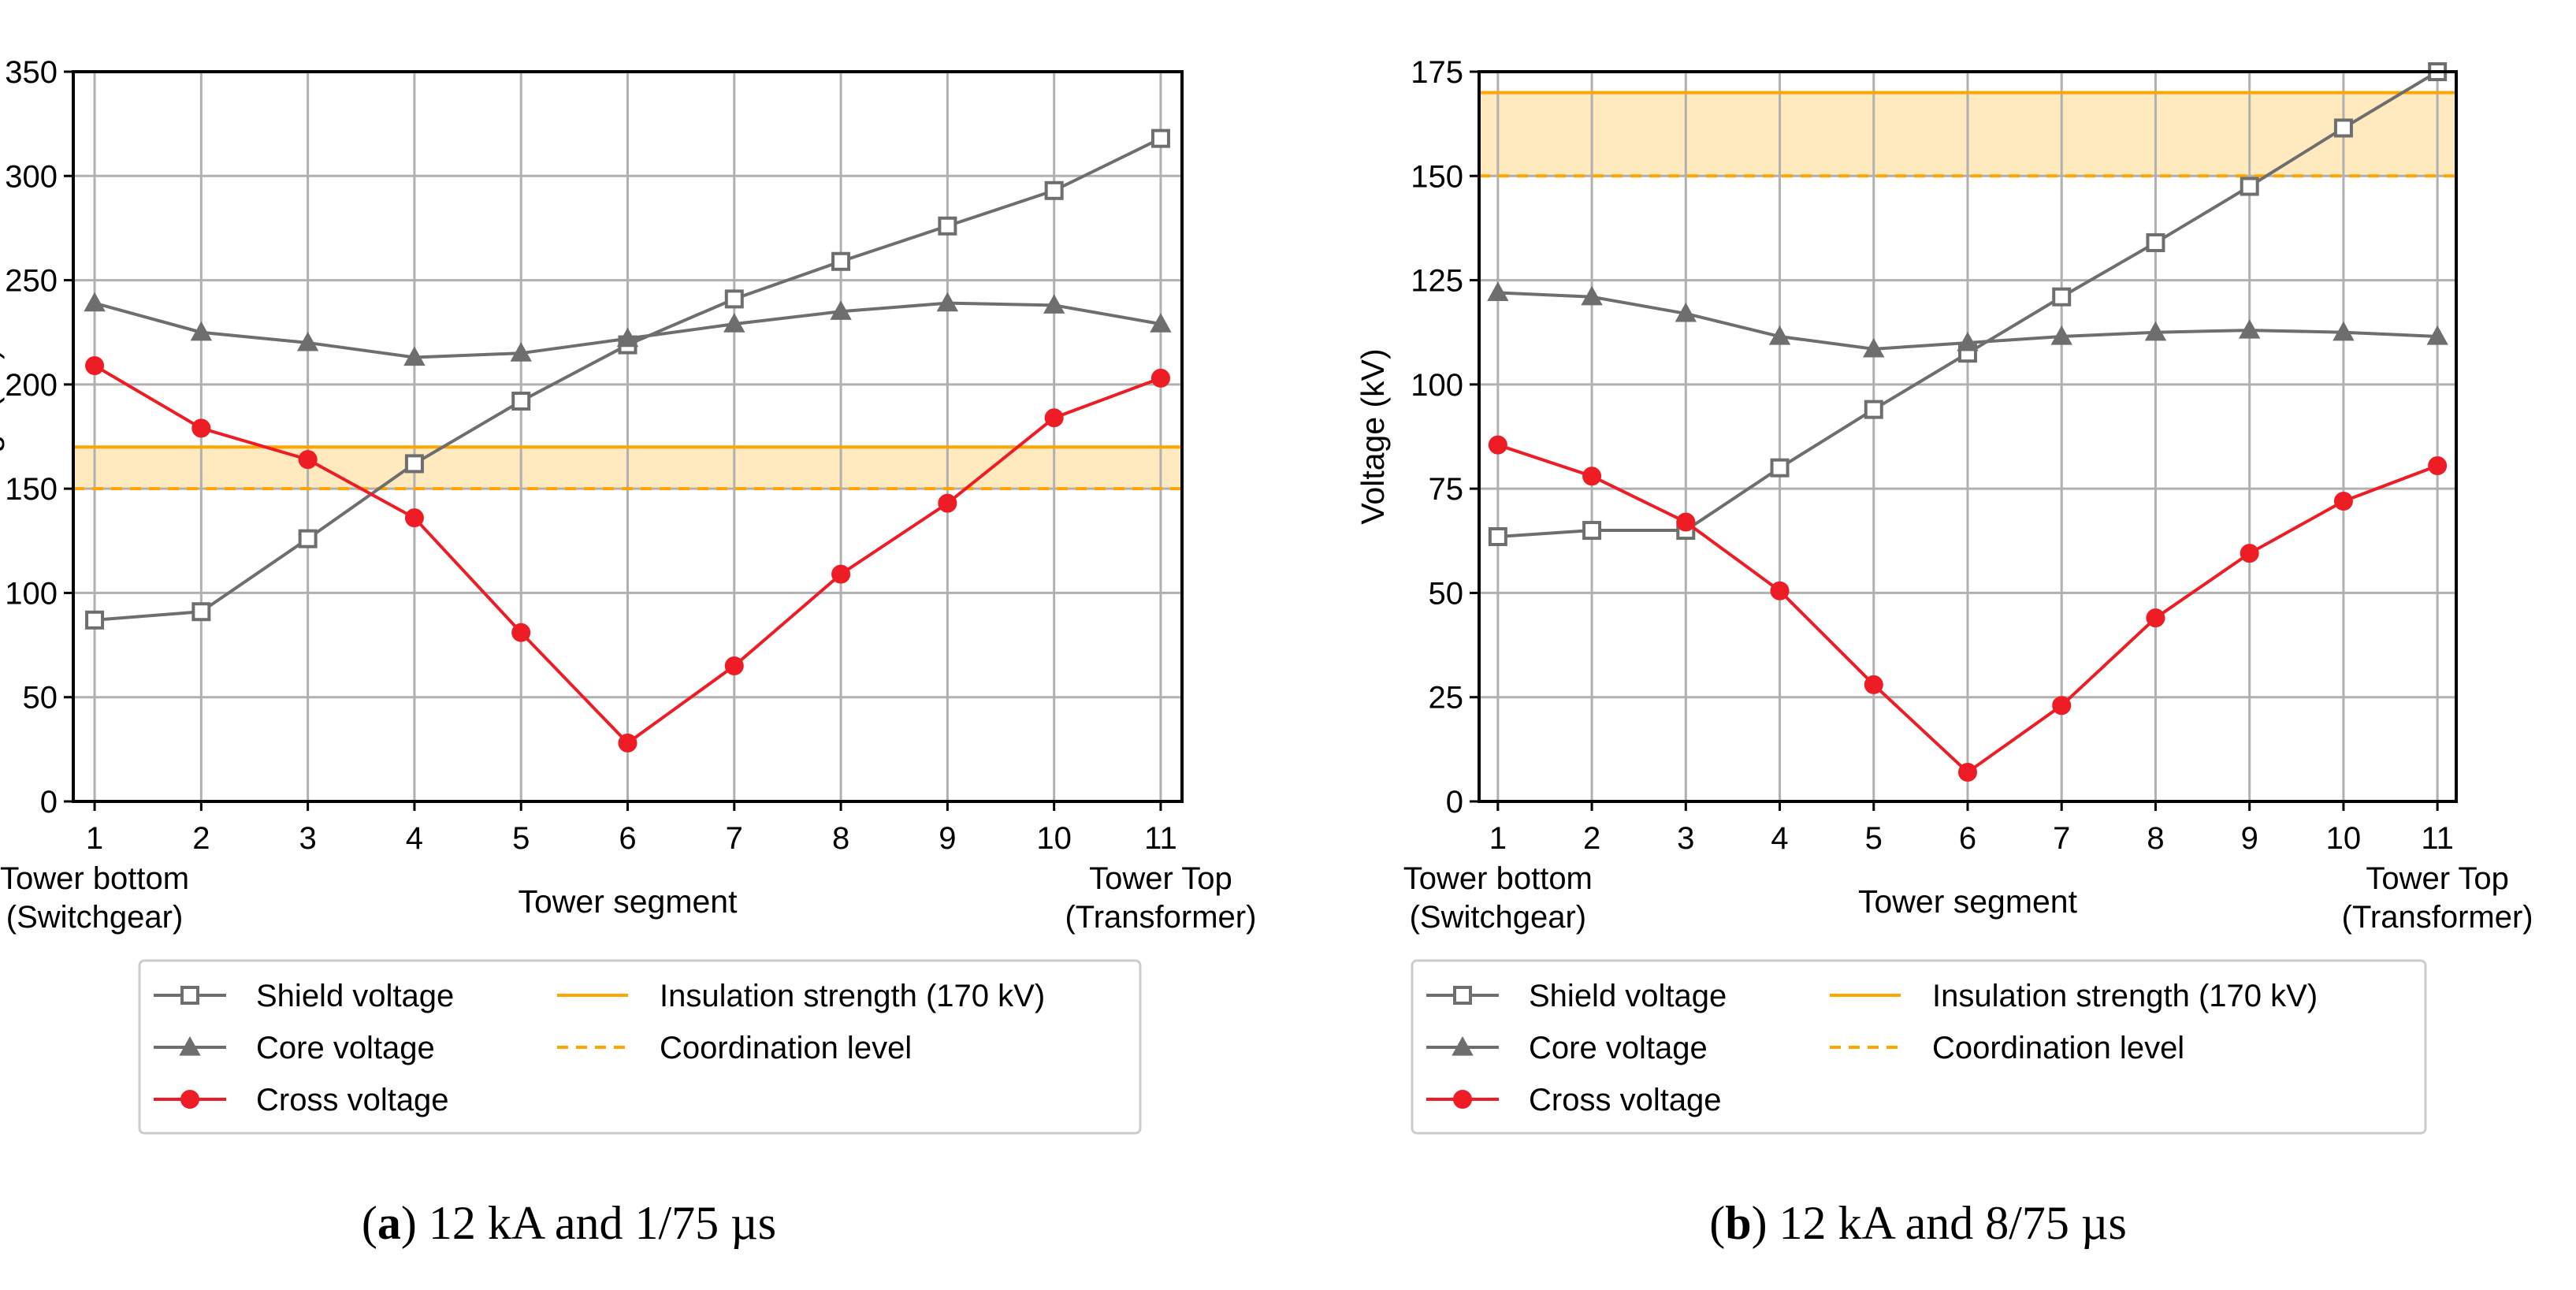 The height and width of the screenshot is (1290, 2576). What do you see at coordinates (201, 838) in the screenshot?
I see `x-tick-label: 2` at bounding box center [201, 838].